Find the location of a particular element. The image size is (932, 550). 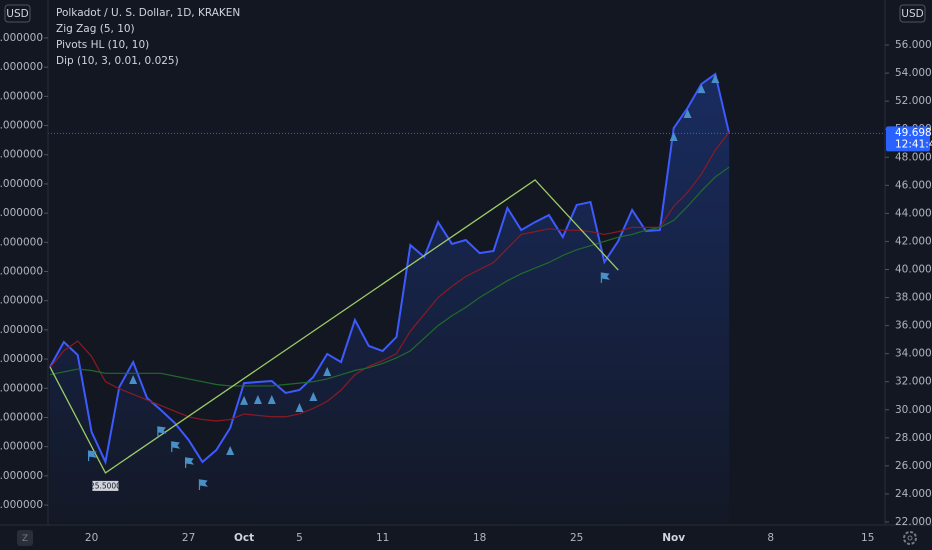

y2-tick-label: 26.000000 is located at coordinates (21, 476).